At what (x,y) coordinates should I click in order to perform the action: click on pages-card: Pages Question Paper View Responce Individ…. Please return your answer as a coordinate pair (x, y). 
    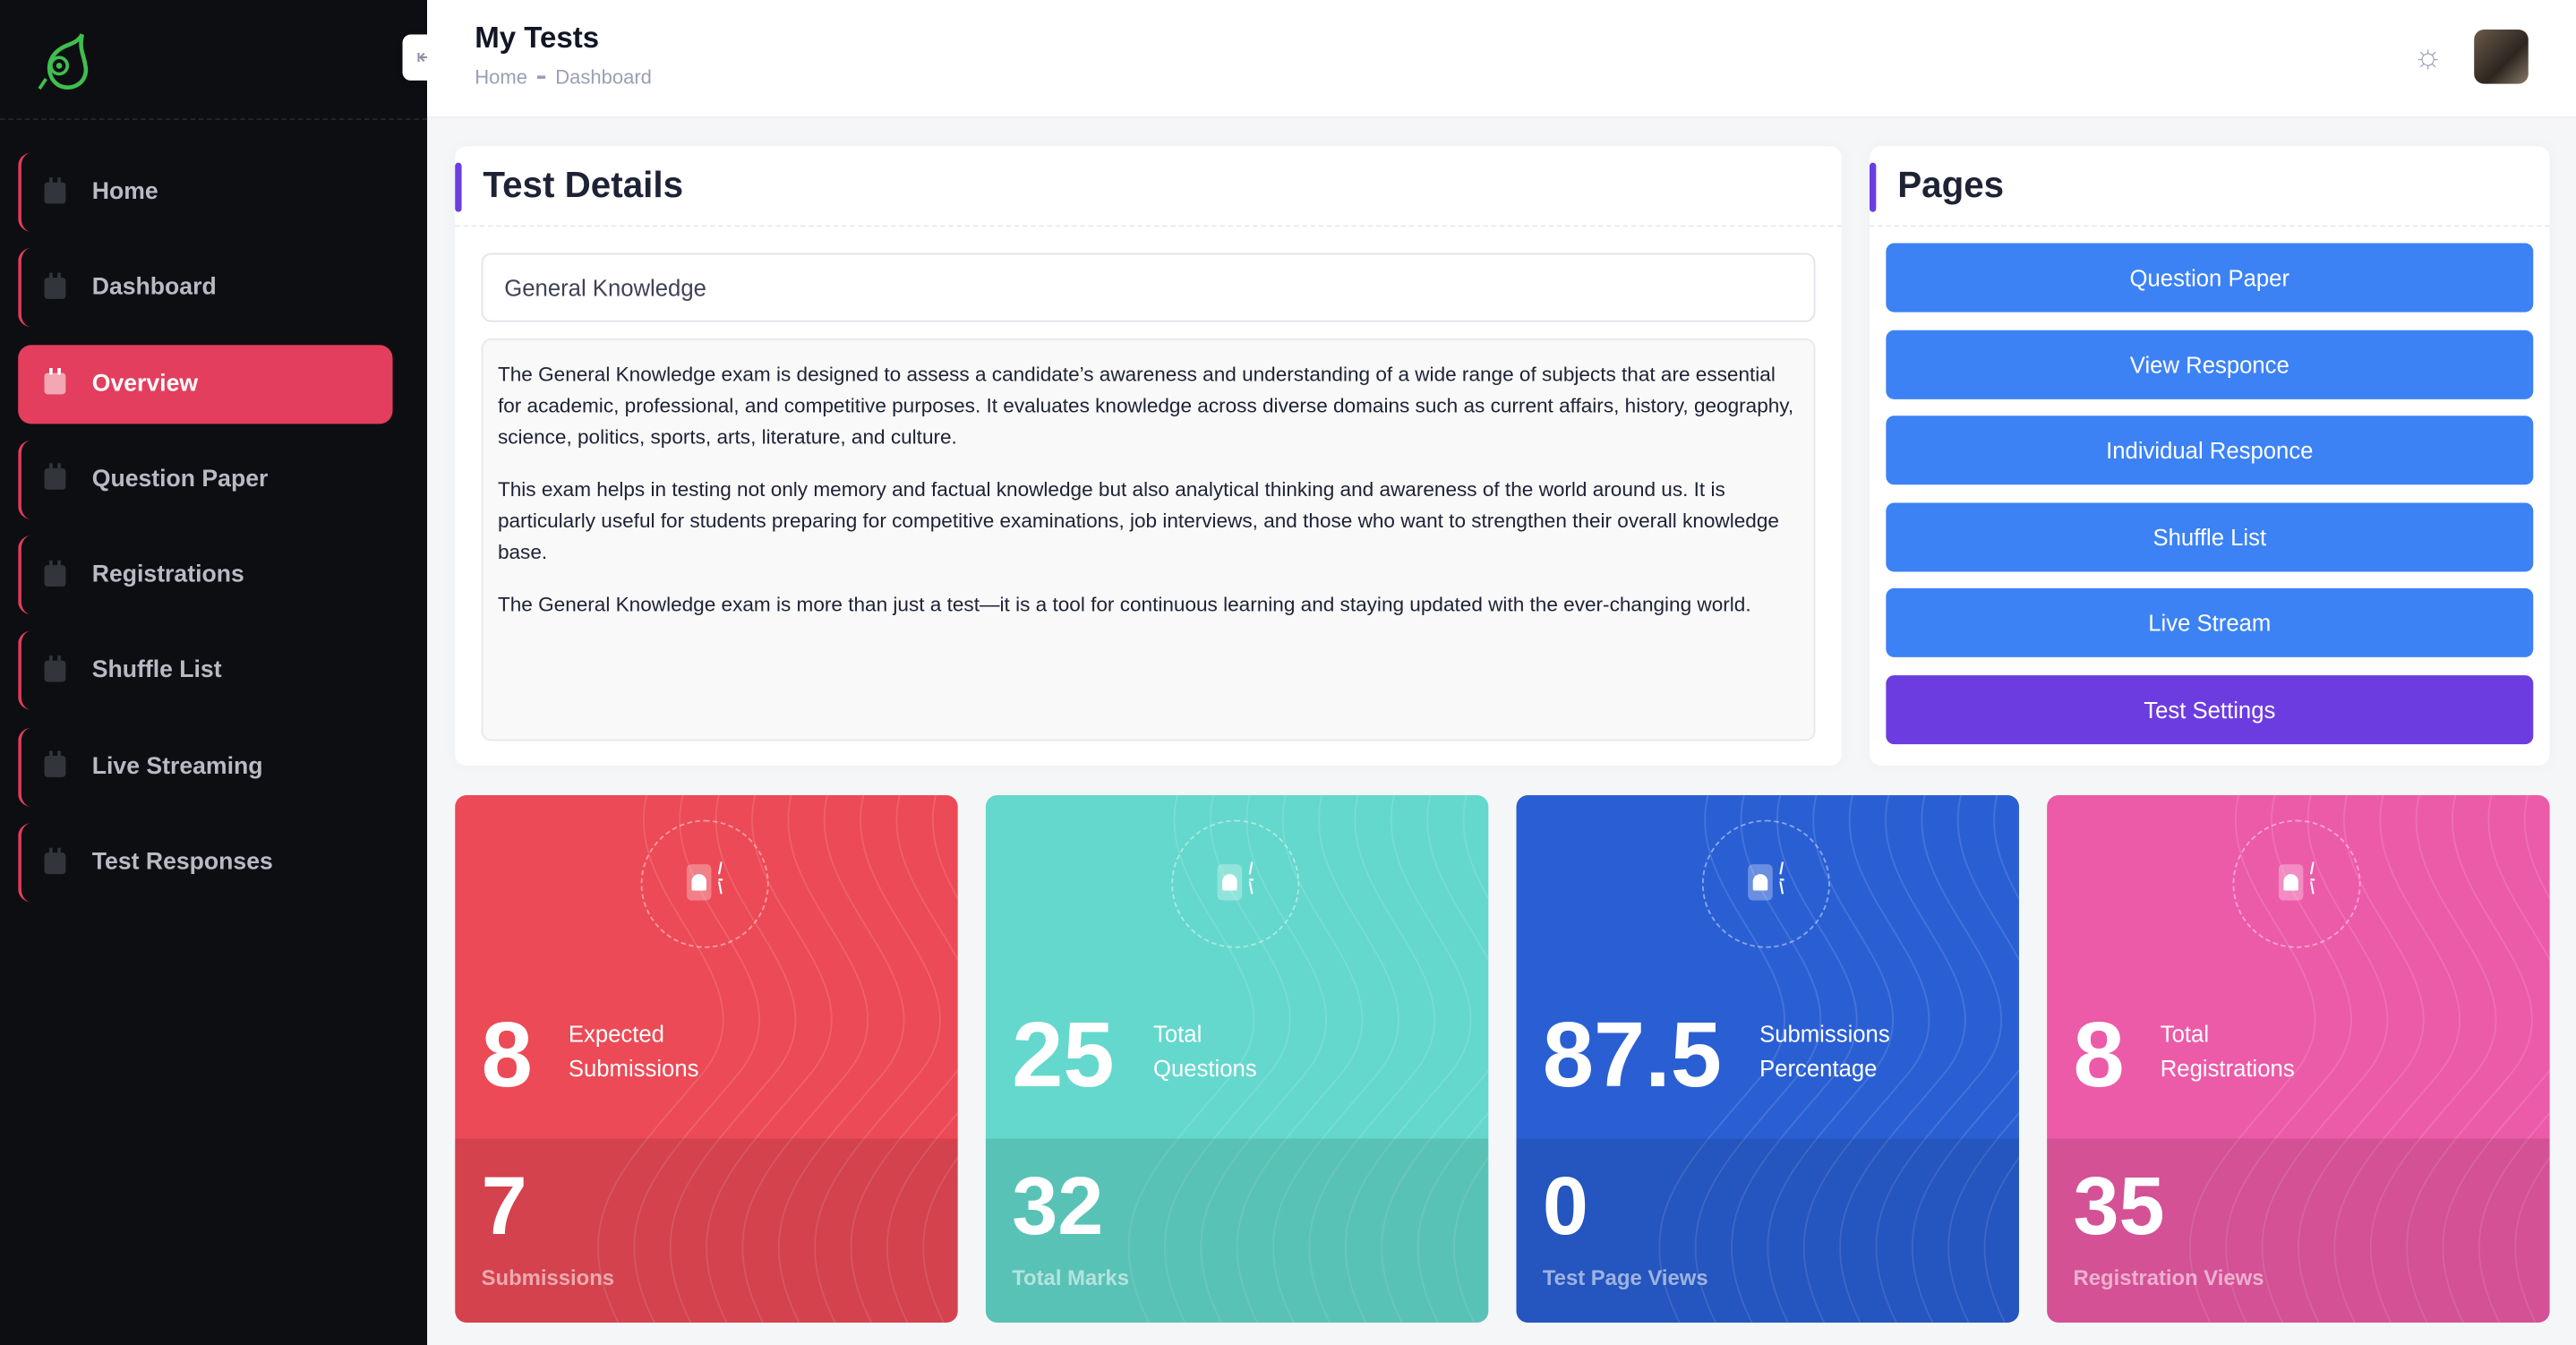
    Looking at the image, I should click on (2210, 457).